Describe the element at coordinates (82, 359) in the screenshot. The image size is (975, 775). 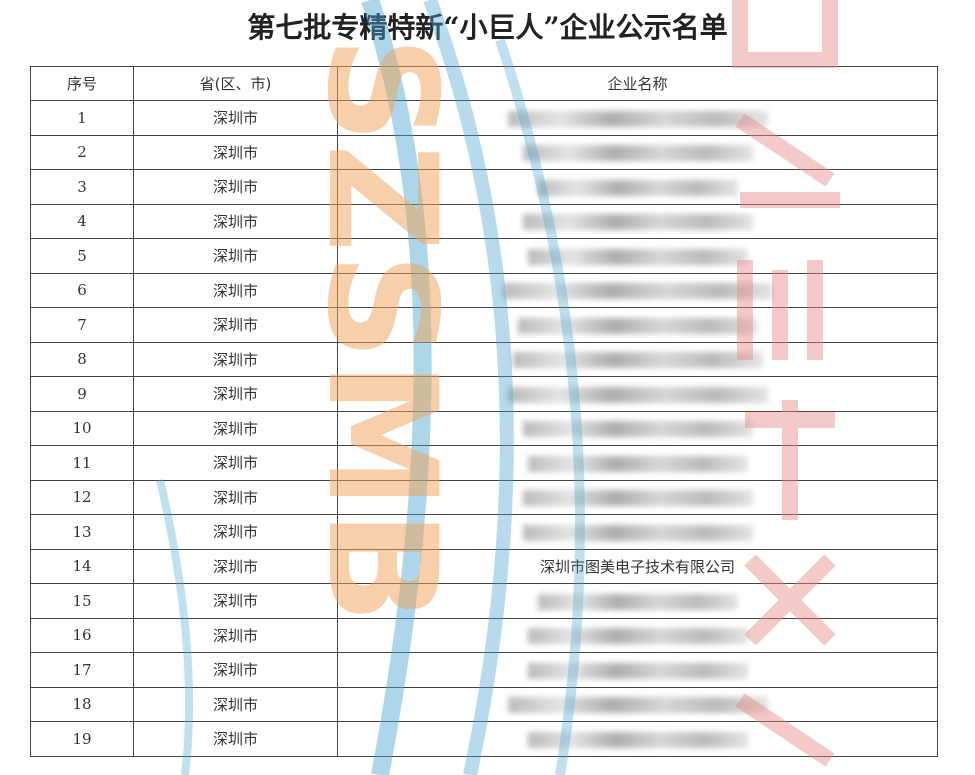
I see `row-number: 8` at that location.